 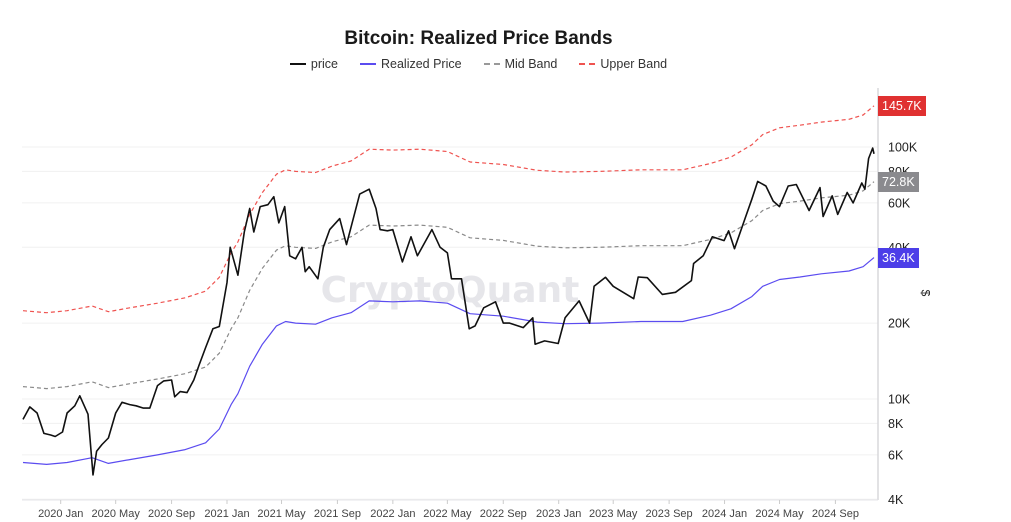 I want to click on mid-band-last-value-badge: 72.8K, so click(x=898, y=181).